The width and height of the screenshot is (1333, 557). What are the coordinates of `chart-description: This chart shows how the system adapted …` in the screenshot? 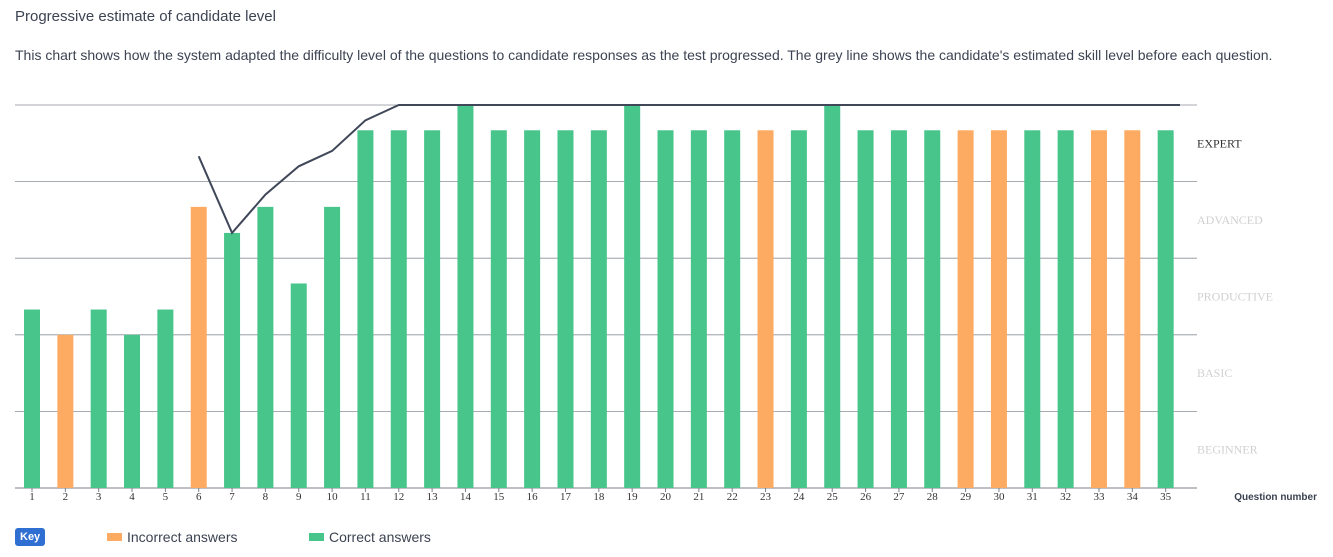 It's located at (644, 55).